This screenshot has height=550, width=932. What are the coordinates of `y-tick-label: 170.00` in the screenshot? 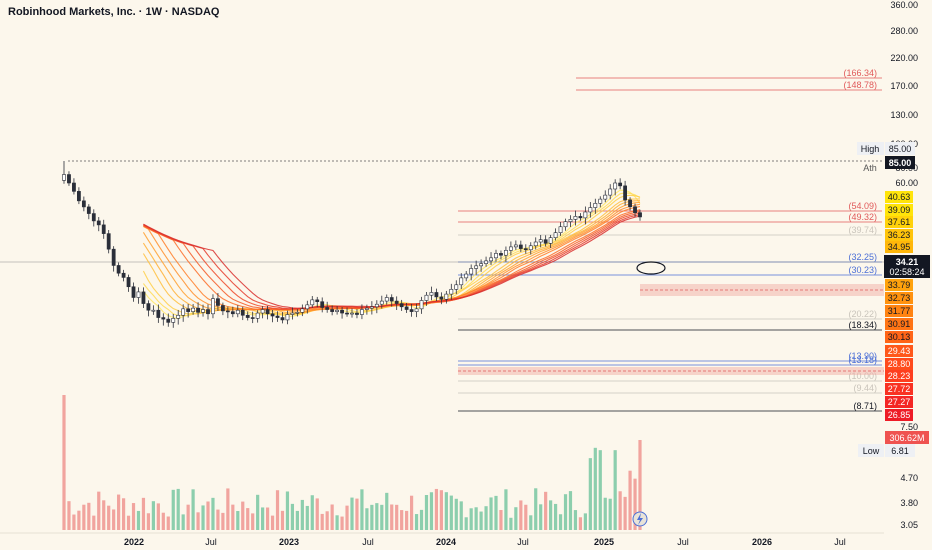 It's located at (904, 86).